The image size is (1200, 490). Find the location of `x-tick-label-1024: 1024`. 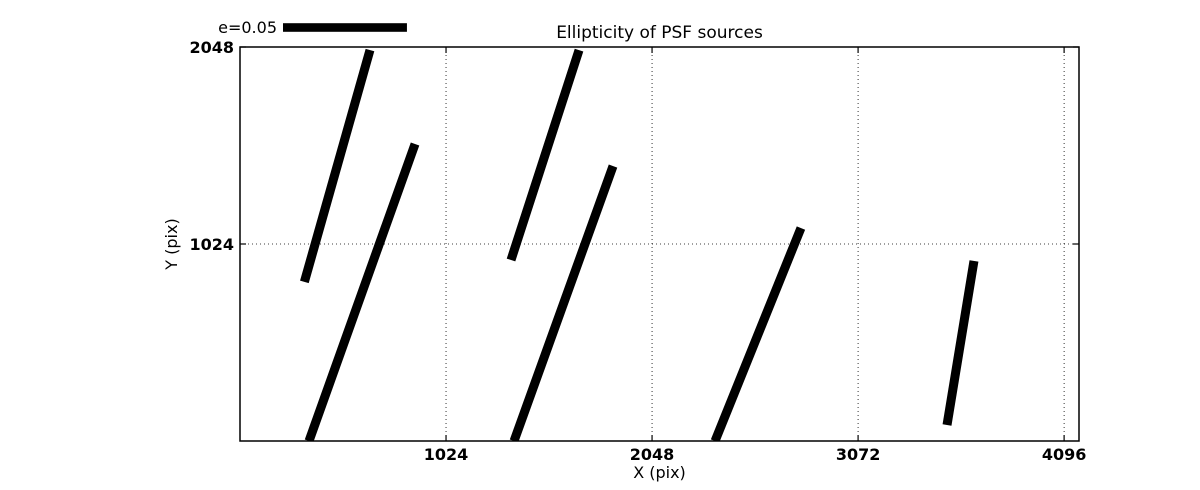

x-tick-label-1024: 1024 is located at coordinates (446, 454).